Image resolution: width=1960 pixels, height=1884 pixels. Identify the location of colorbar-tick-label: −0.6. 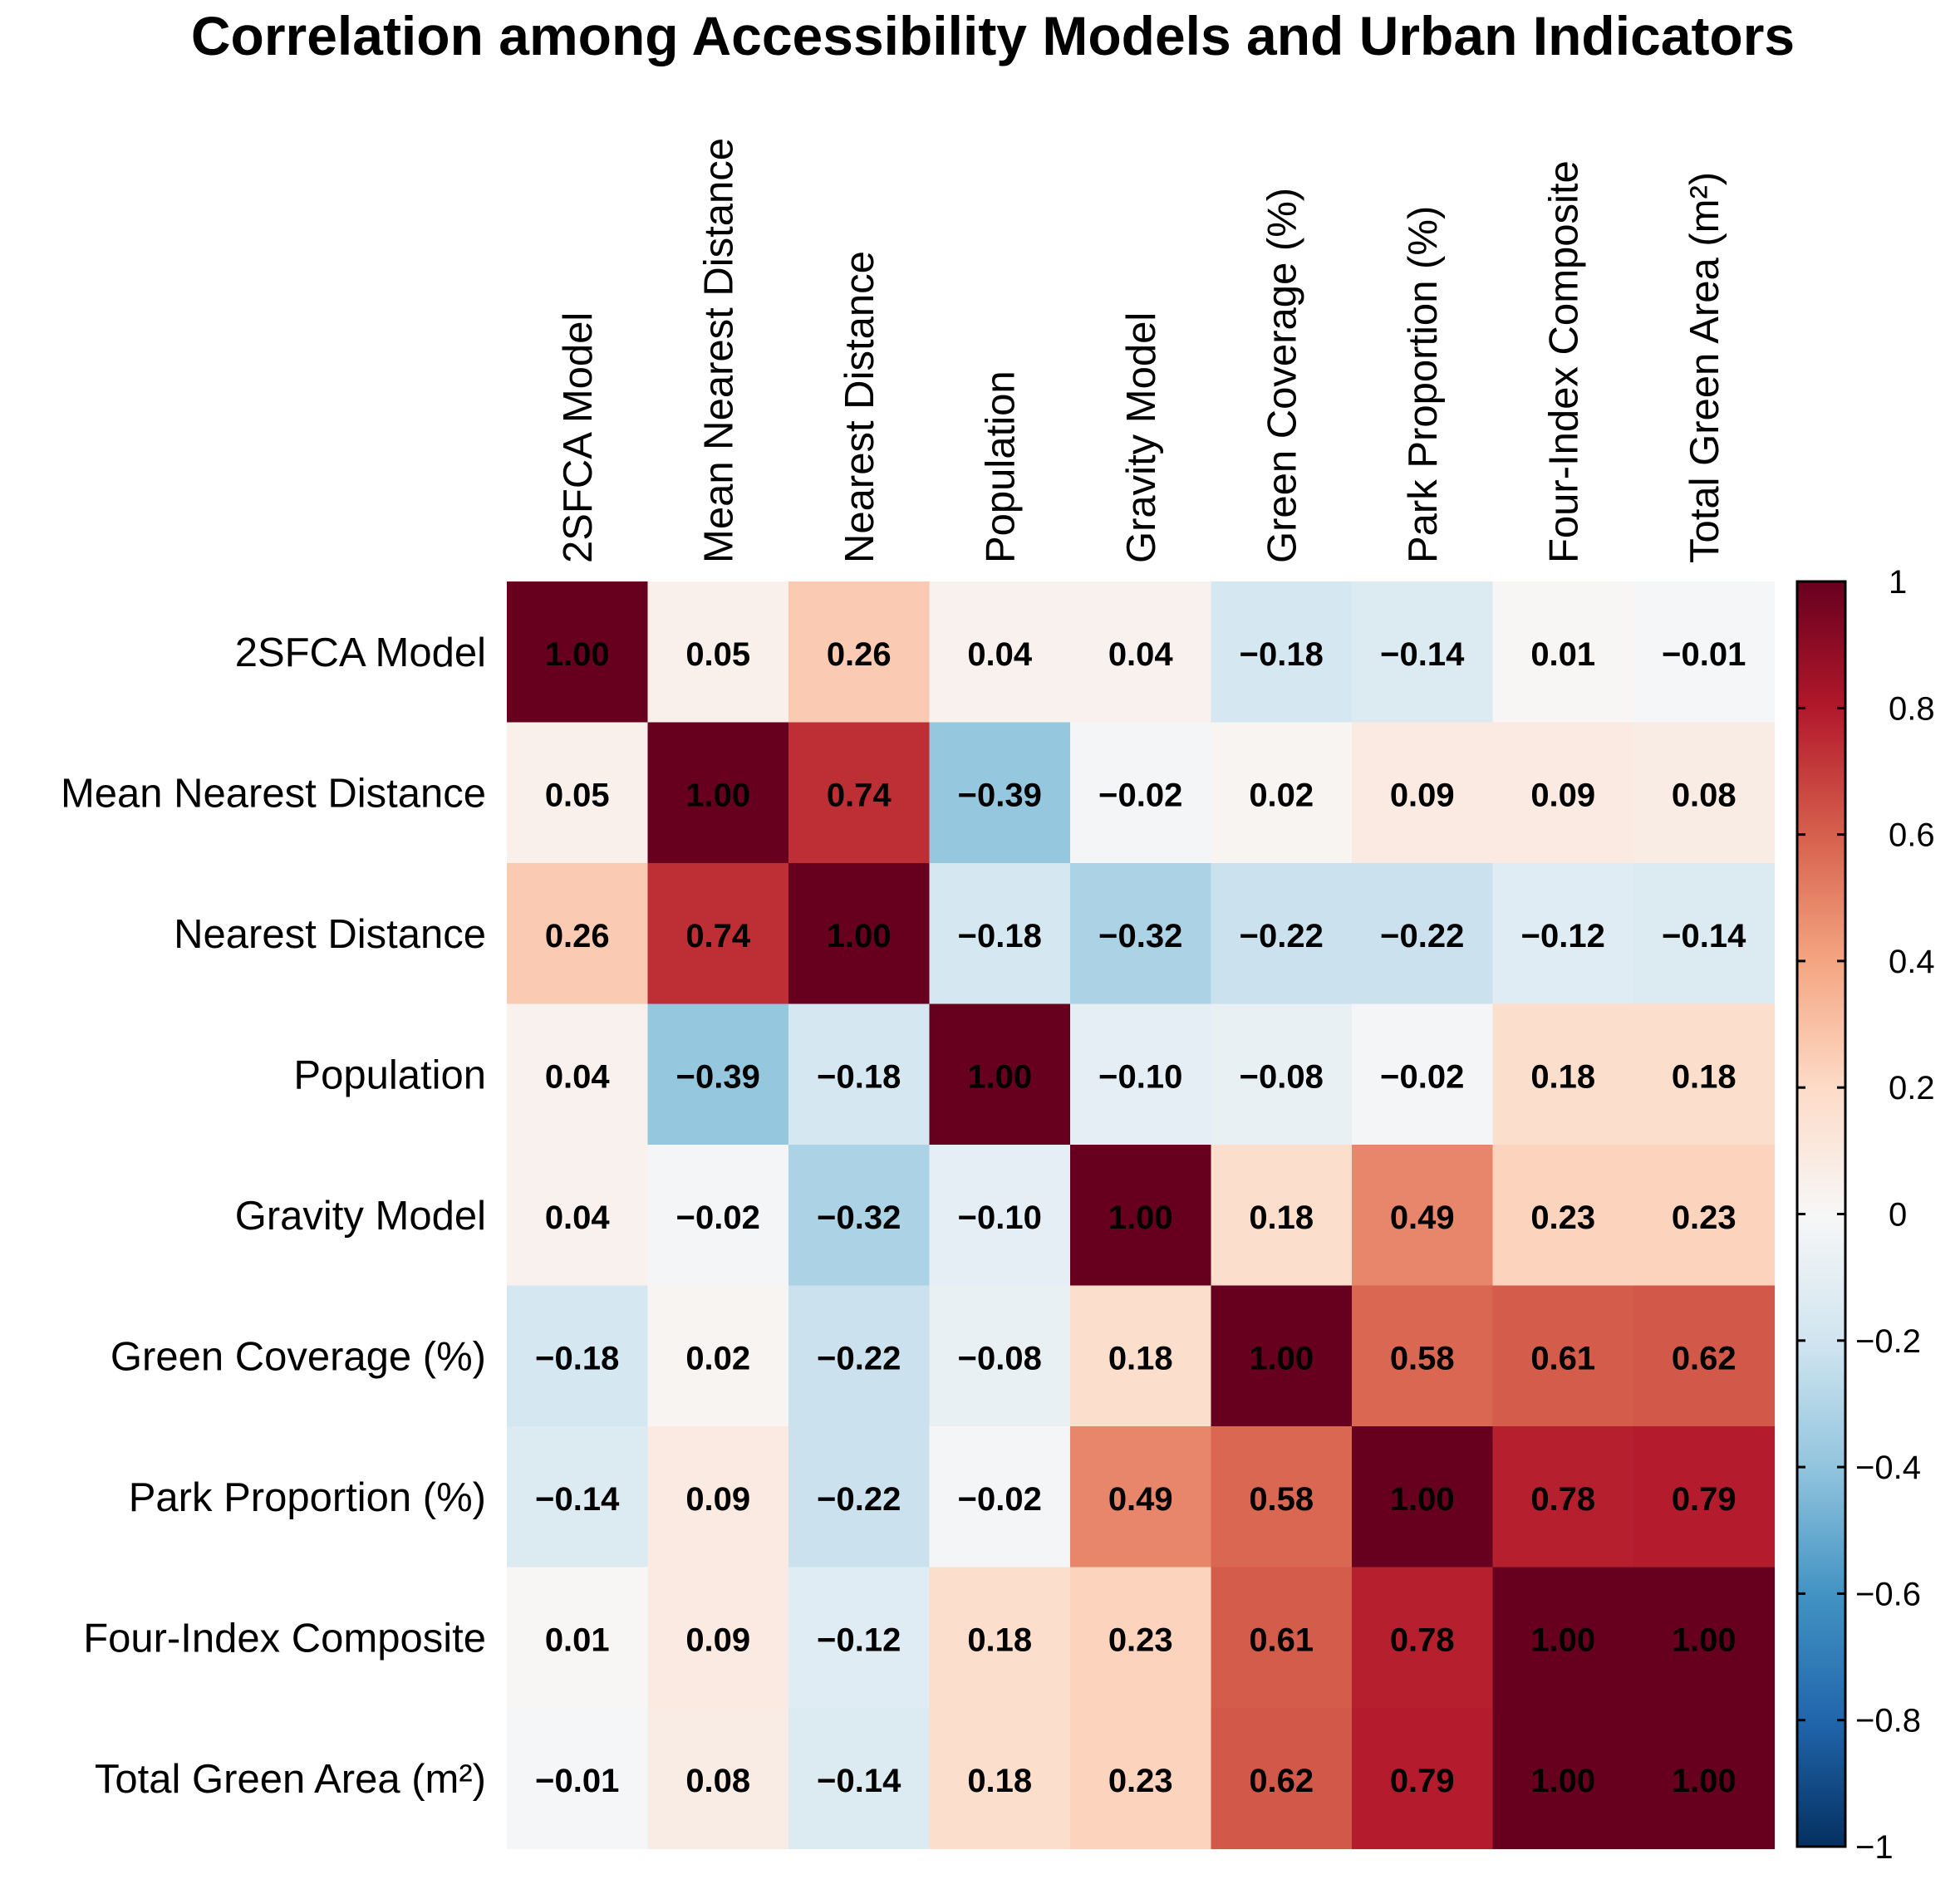
(1888, 1594).